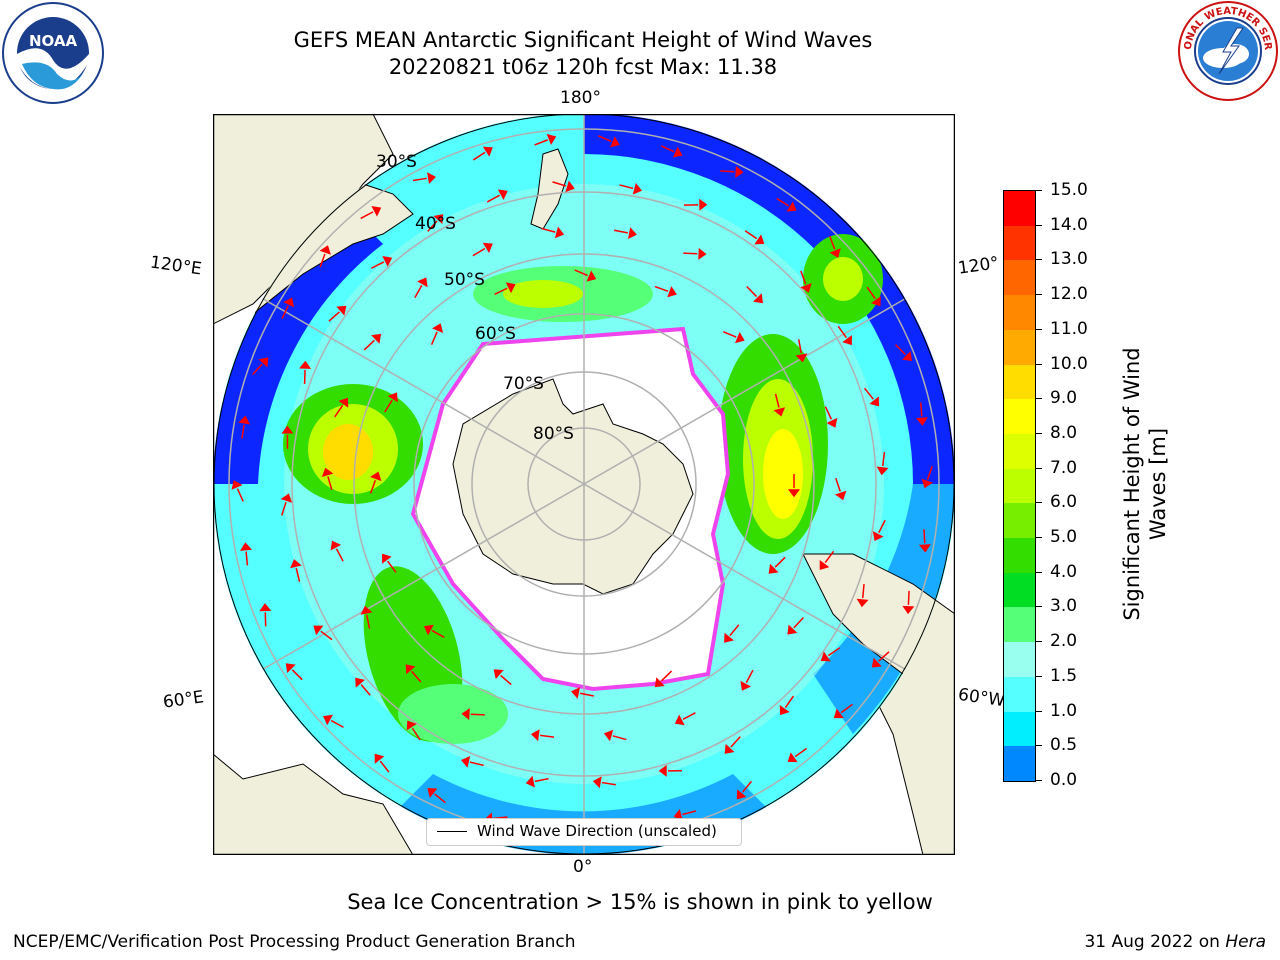 The width and height of the screenshot is (1280, 960). What do you see at coordinates (1069, 328) in the screenshot?
I see `colorbar-tick-label: 11.0` at bounding box center [1069, 328].